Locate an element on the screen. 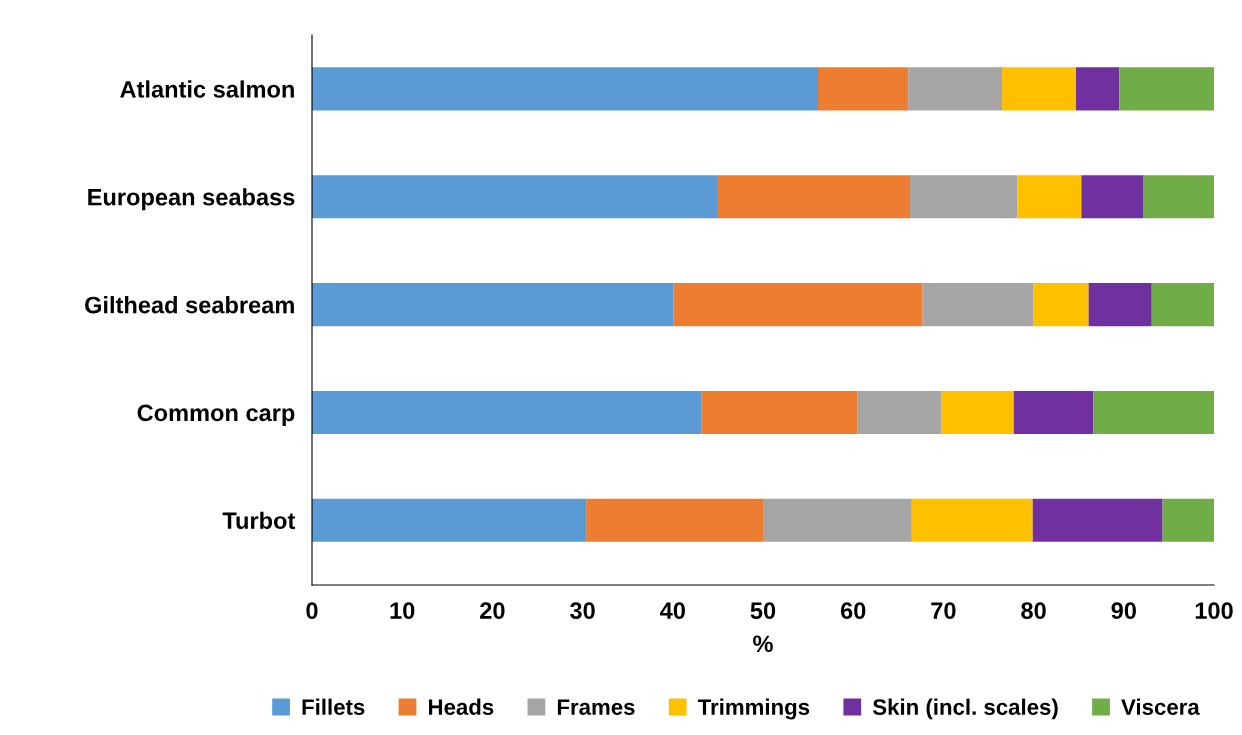  x-tick-label: 90 is located at coordinates (1123, 611).